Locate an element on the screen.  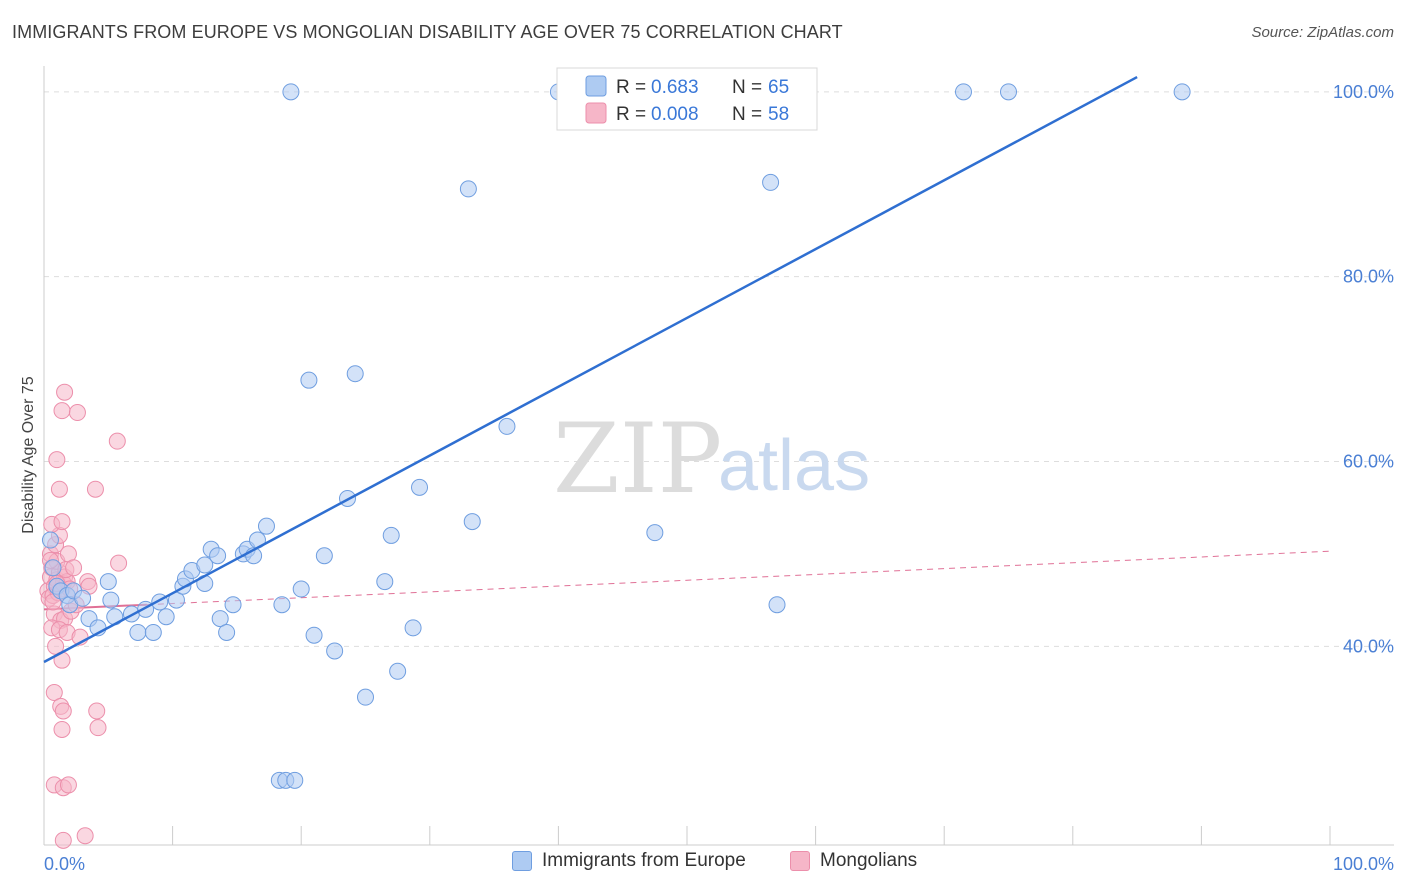
x-tick-label: 0.0% is located at coordinates (64, 864).